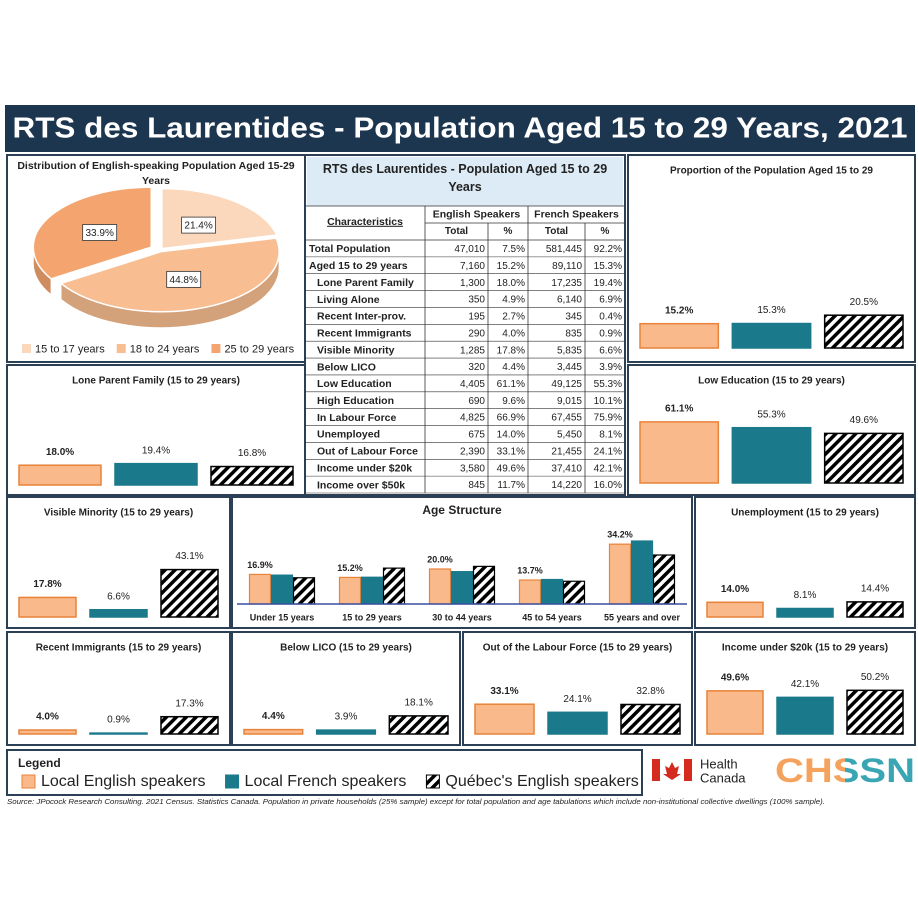 The width and height of the screenshot is (918, 900). Describe the element at coordinates (472, 418) in the screenshot. I see `table-cell: 4,825` at that location.